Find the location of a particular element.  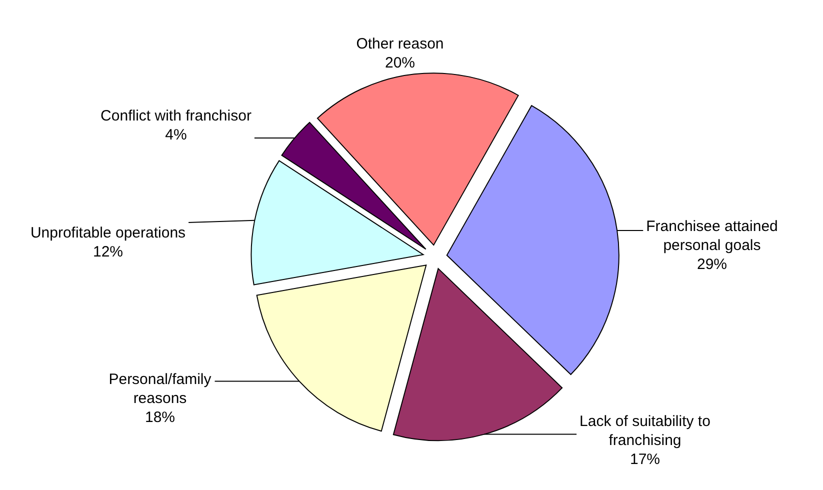

data-label: 12% is located at coordinates (108, 252).